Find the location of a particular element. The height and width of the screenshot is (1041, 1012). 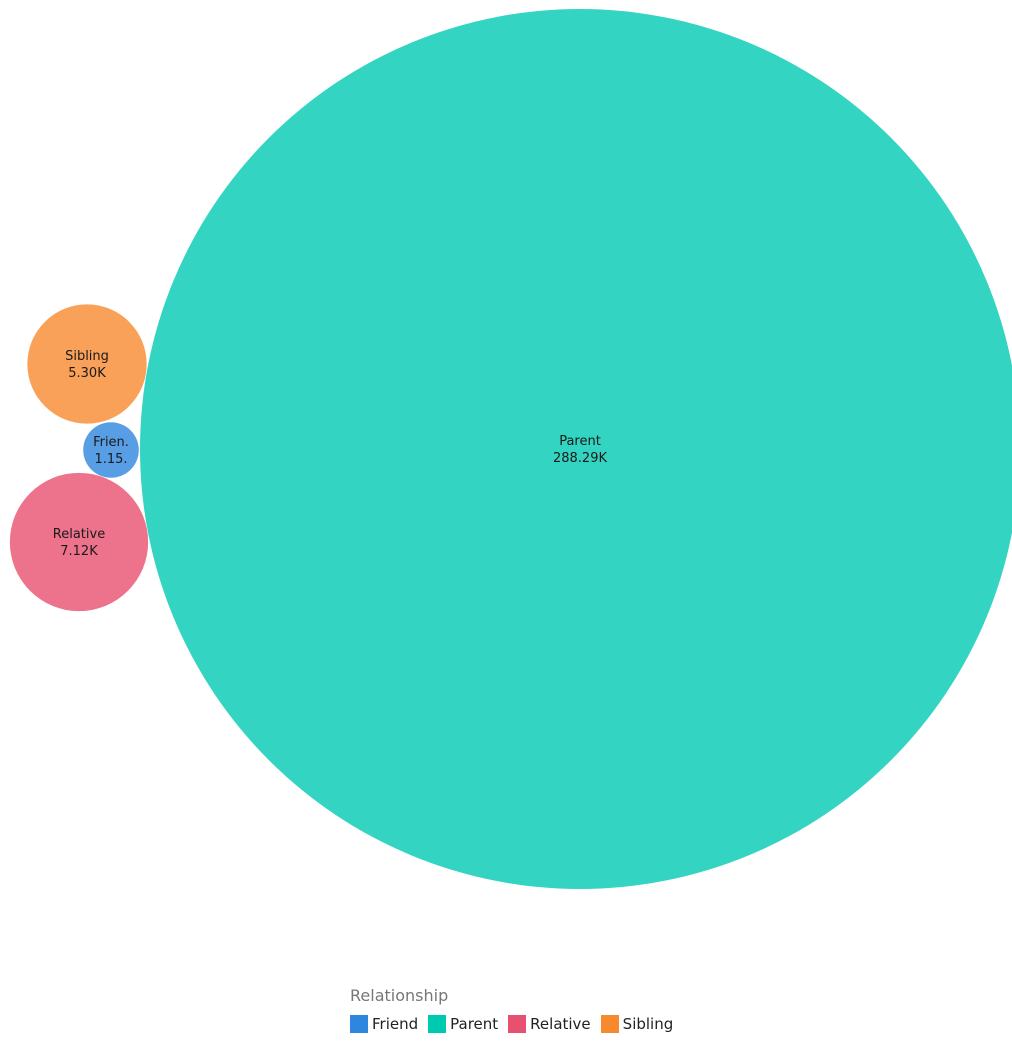

bubble-sibling is located at coordinates (87, 364).